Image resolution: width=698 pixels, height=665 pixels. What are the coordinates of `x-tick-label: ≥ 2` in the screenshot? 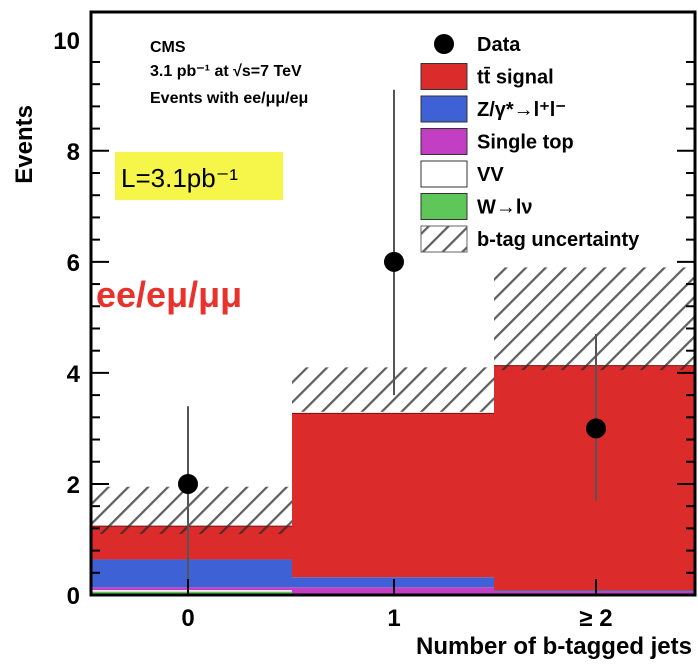 It's located at (595, 618).